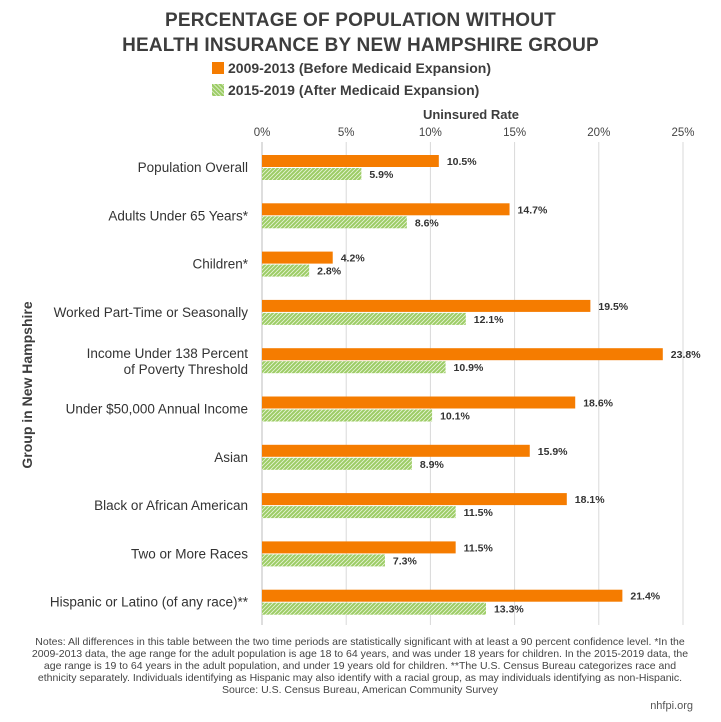  I want to click on chart-title-line2: HEALTH INSURANCE BY NEW HAMPSHIRE GROUP, so click(360, 45).